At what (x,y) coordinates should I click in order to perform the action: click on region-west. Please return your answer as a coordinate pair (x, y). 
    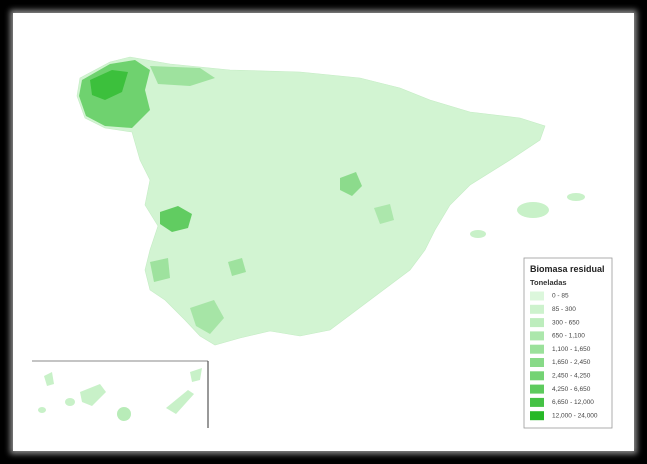
    Looking at the image, I should click on (160, 270).